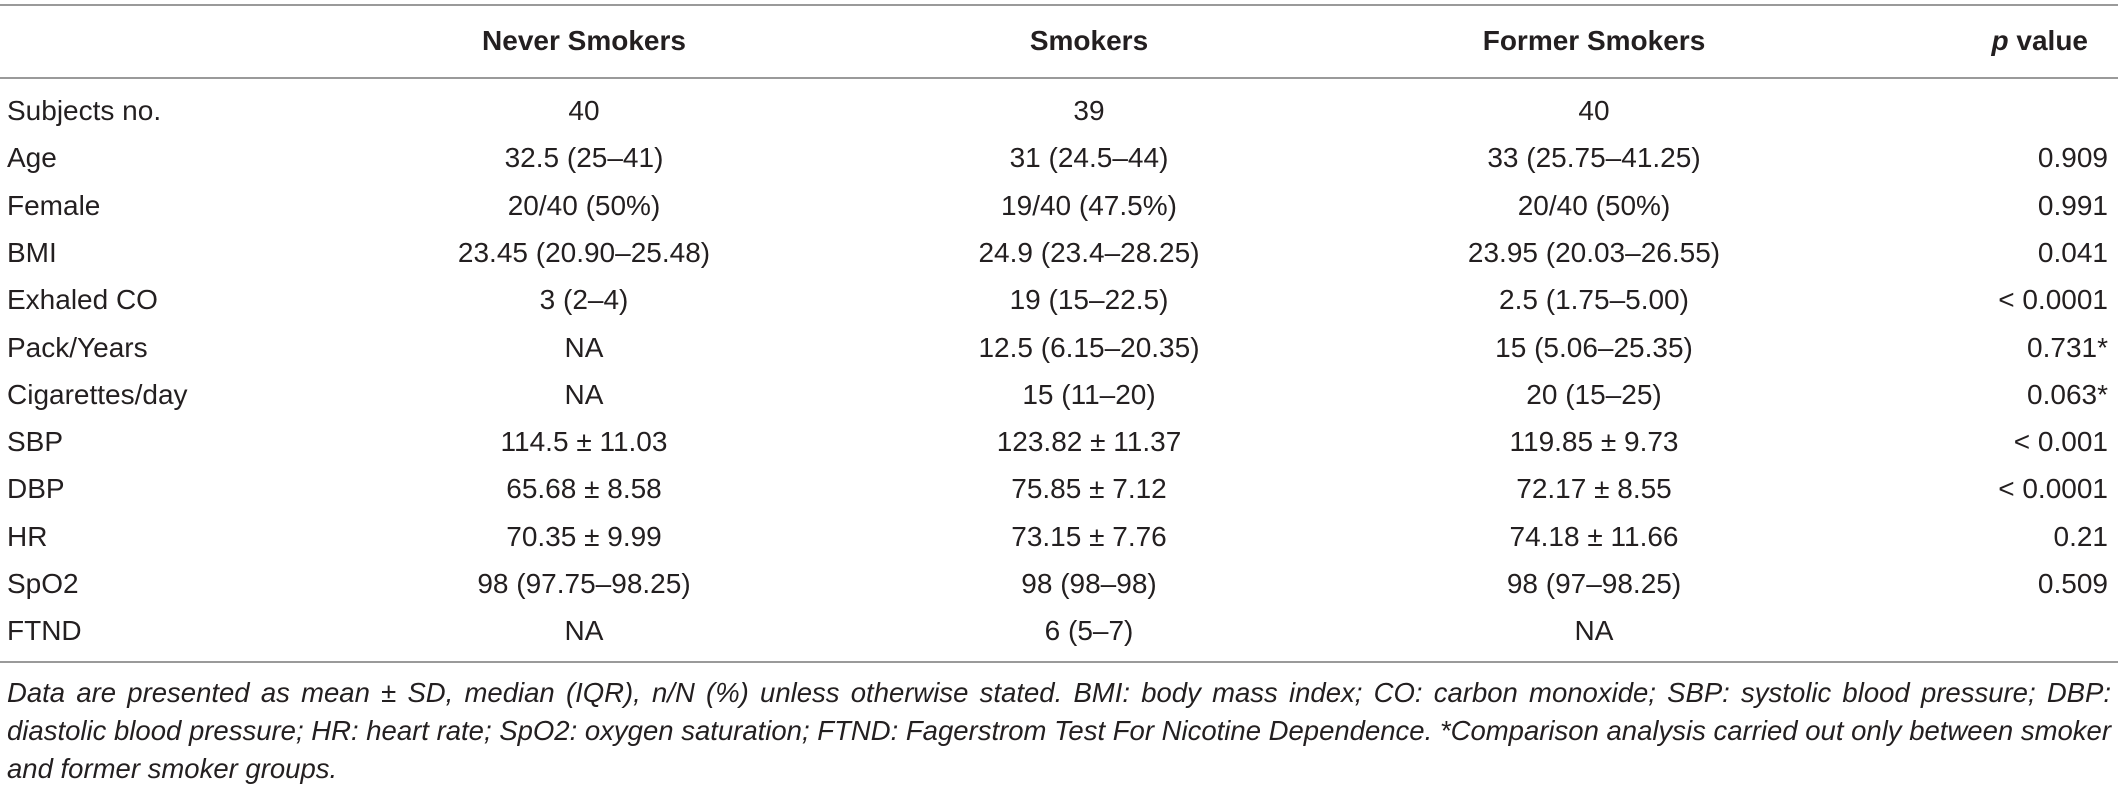  Describe the element at coordinates (1059, 5) in the screenshot. I see `top-rule` at that location.